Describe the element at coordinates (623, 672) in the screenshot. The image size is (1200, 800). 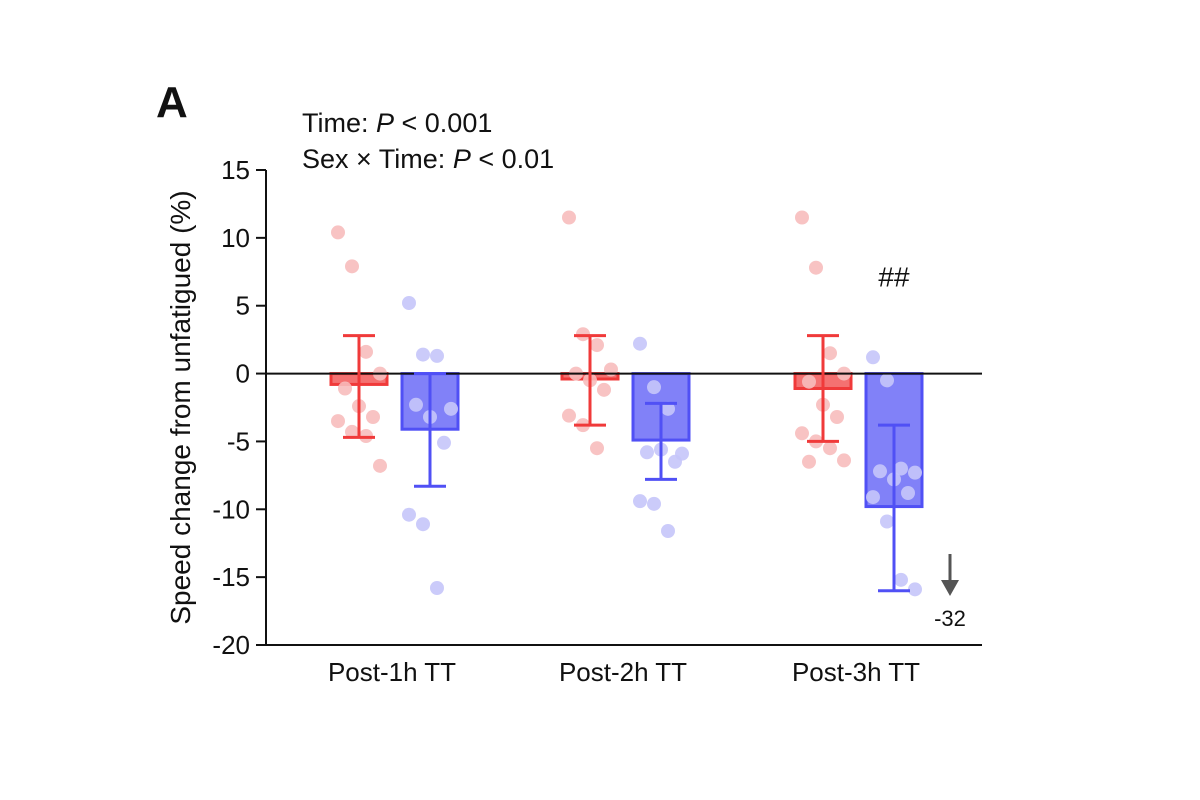
I see `x-tick-label: Post-2h TT` at that location.